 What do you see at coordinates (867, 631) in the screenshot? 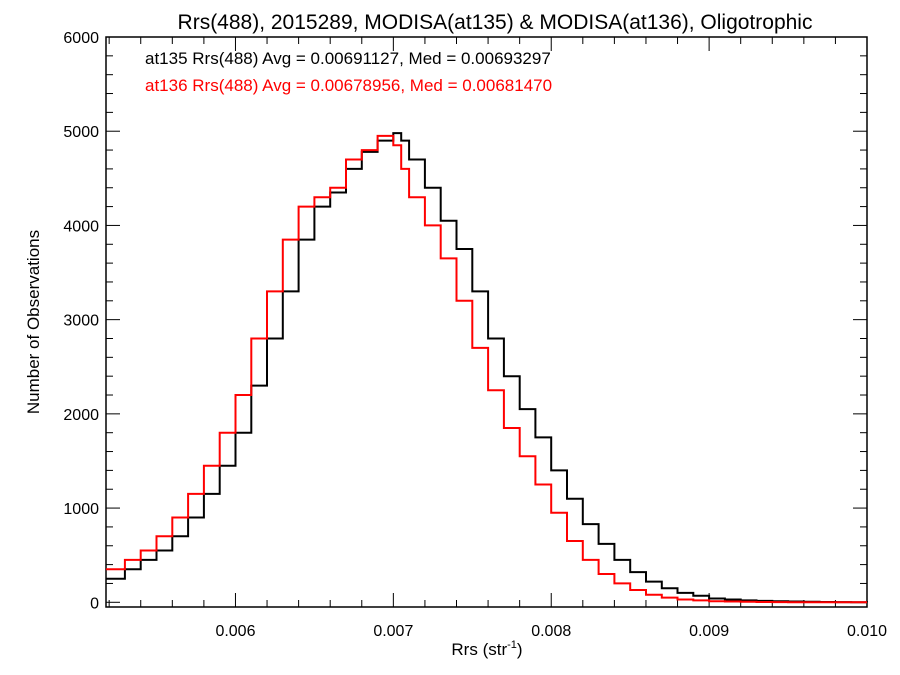
I see `x-tick-label: 0.010` at bounding box center [867, 631].